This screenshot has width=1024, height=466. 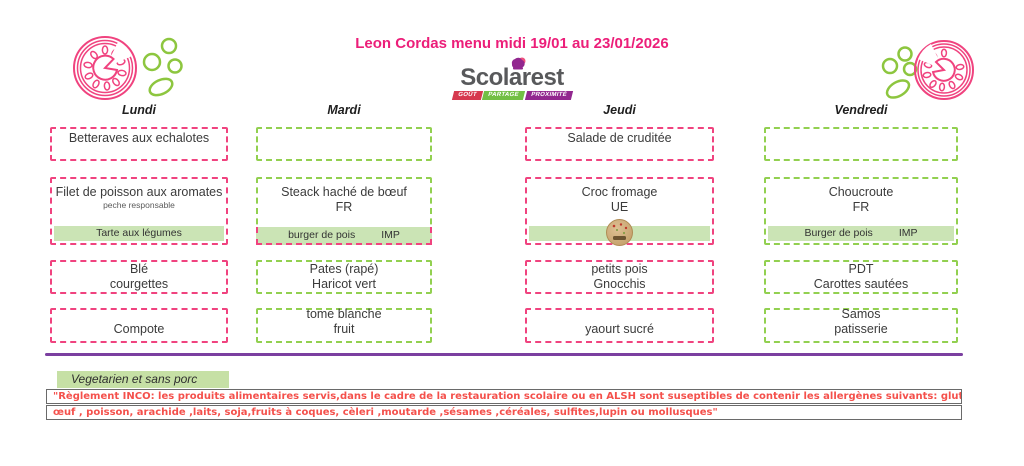 What do you see at coordinates (619, 269) in the screenshot?
I see `side-line1: petits pois` at bounding box center [619, 269].